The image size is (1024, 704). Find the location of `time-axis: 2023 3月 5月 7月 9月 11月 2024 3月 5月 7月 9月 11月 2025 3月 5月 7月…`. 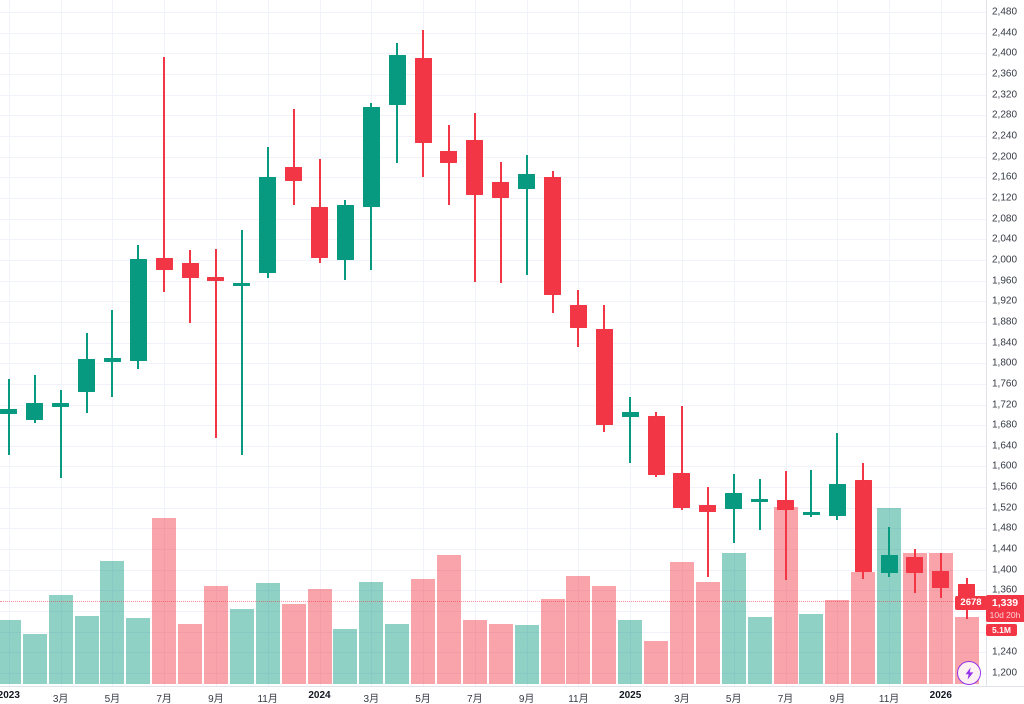

time-axis: 2023 3月 5月 7月 9月 11月 2024 3月 5月 7月 9月 11月 2025 3月 5月 7月… is located at coordinates (512, 695).